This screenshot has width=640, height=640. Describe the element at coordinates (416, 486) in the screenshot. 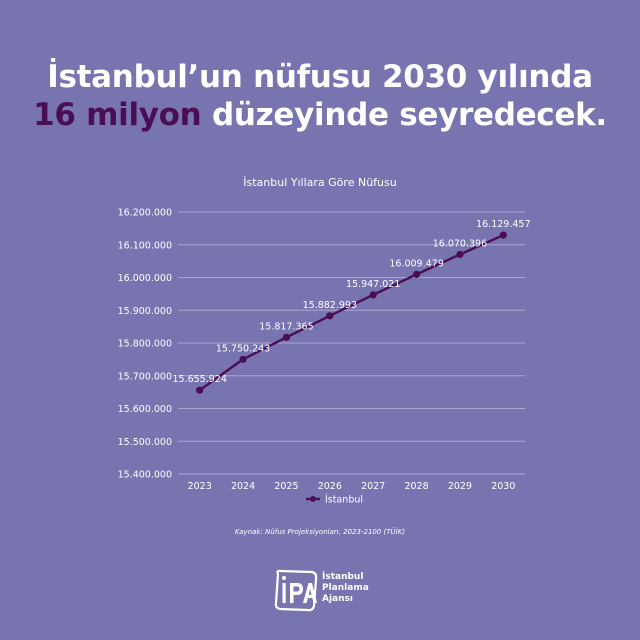

I see `x-tick-label: 2028` at that location.